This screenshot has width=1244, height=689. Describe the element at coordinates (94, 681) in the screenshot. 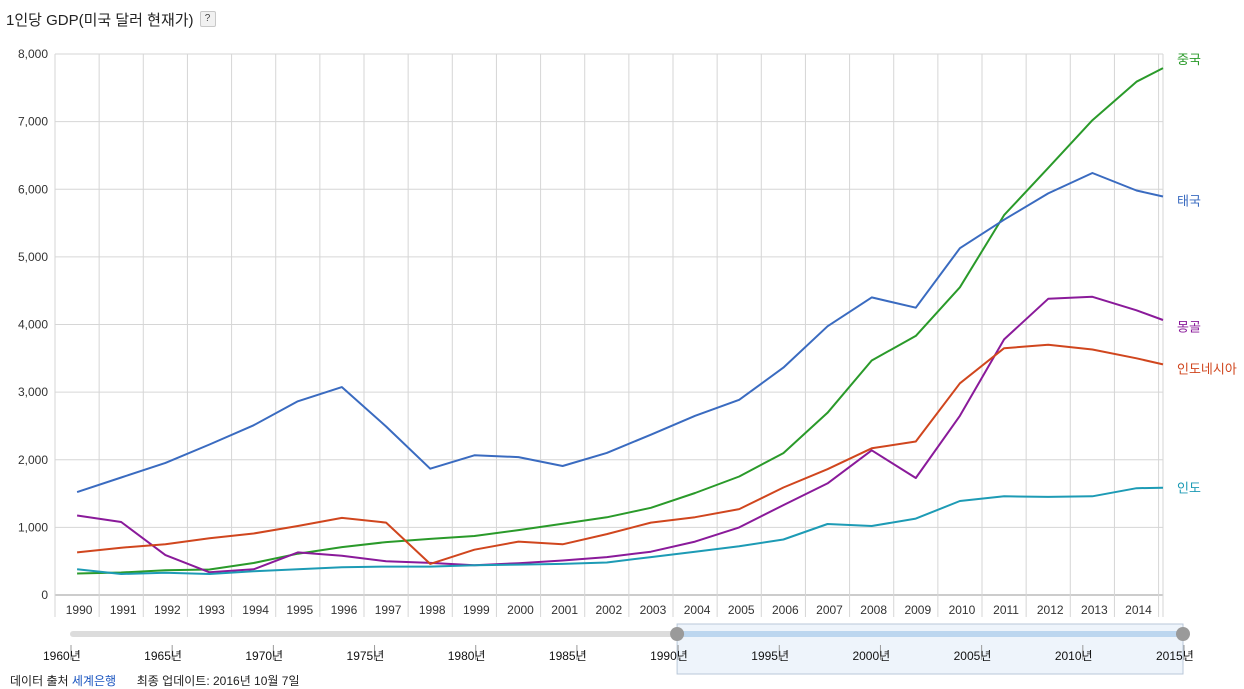

I see `source-link: 세계은행` at that location.